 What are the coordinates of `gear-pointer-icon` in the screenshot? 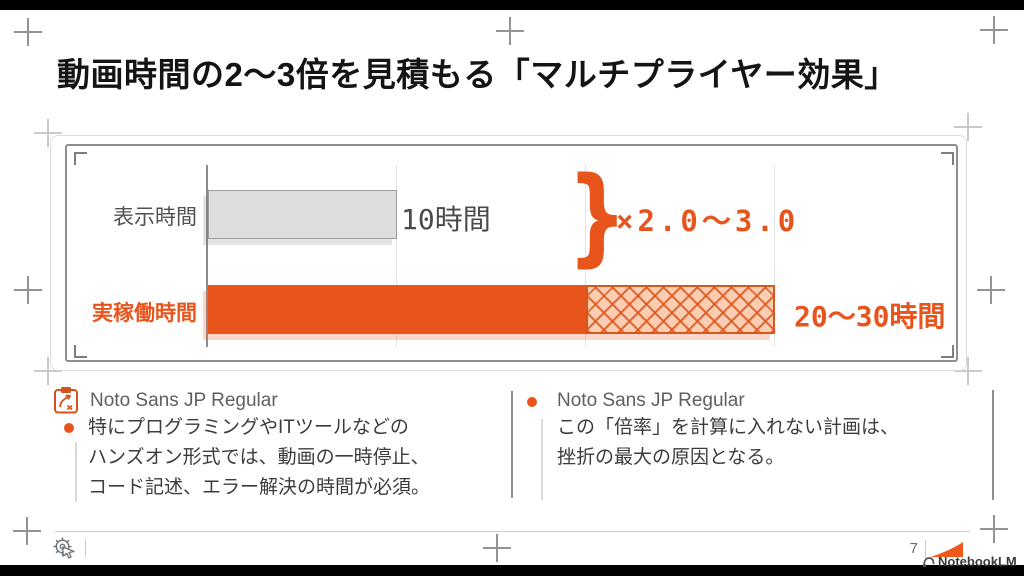 It's located at (64, 548).